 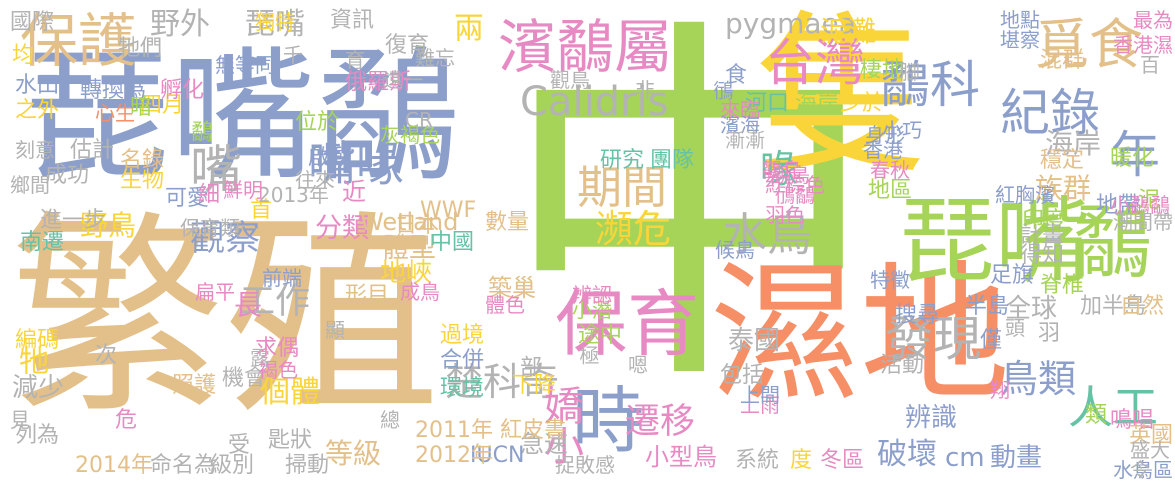 What do you see at coordinates (1149, 200) in the screenshot?
I see `word-泥-77: 泥` at bounding box center [1149, 200].